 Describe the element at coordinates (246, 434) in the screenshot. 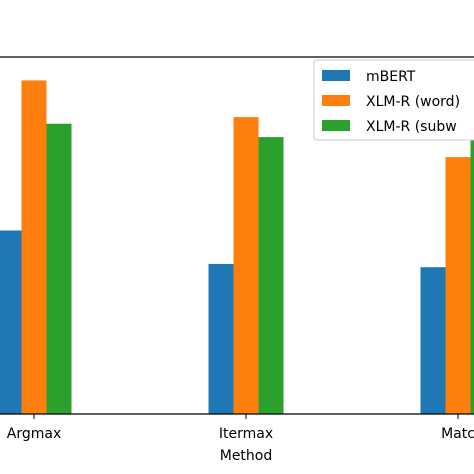

I see `x-tick-label: Itermax` at that location.